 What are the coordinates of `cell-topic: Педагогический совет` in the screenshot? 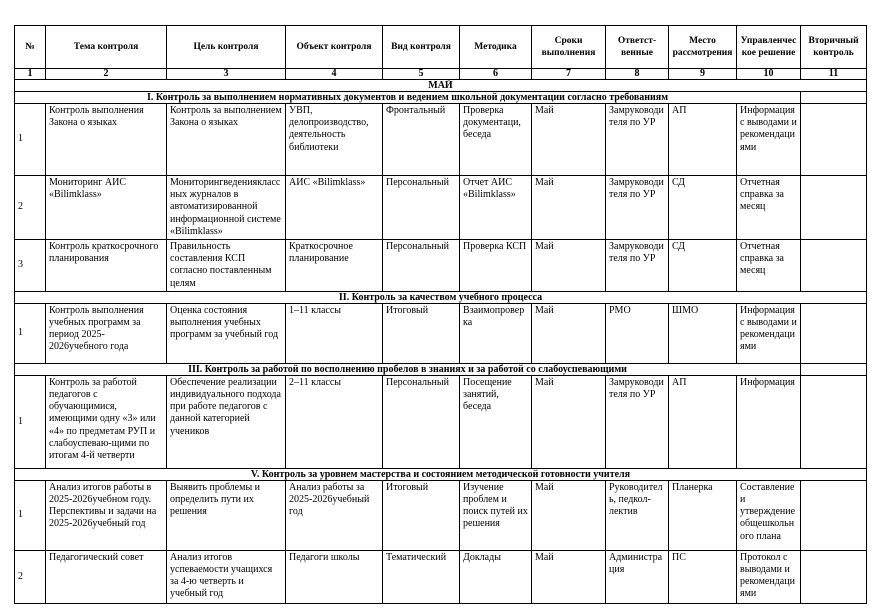 It's located at (106, 576).